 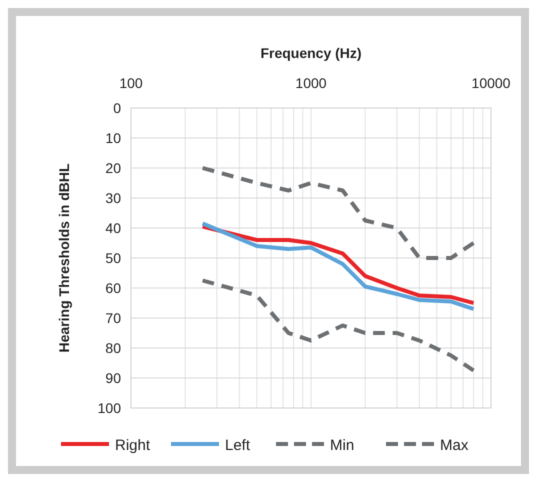 What do you see at coordinates (342, 445) in the screenshot?
I see `legend-label: Min` at bounding box center [342, 445].